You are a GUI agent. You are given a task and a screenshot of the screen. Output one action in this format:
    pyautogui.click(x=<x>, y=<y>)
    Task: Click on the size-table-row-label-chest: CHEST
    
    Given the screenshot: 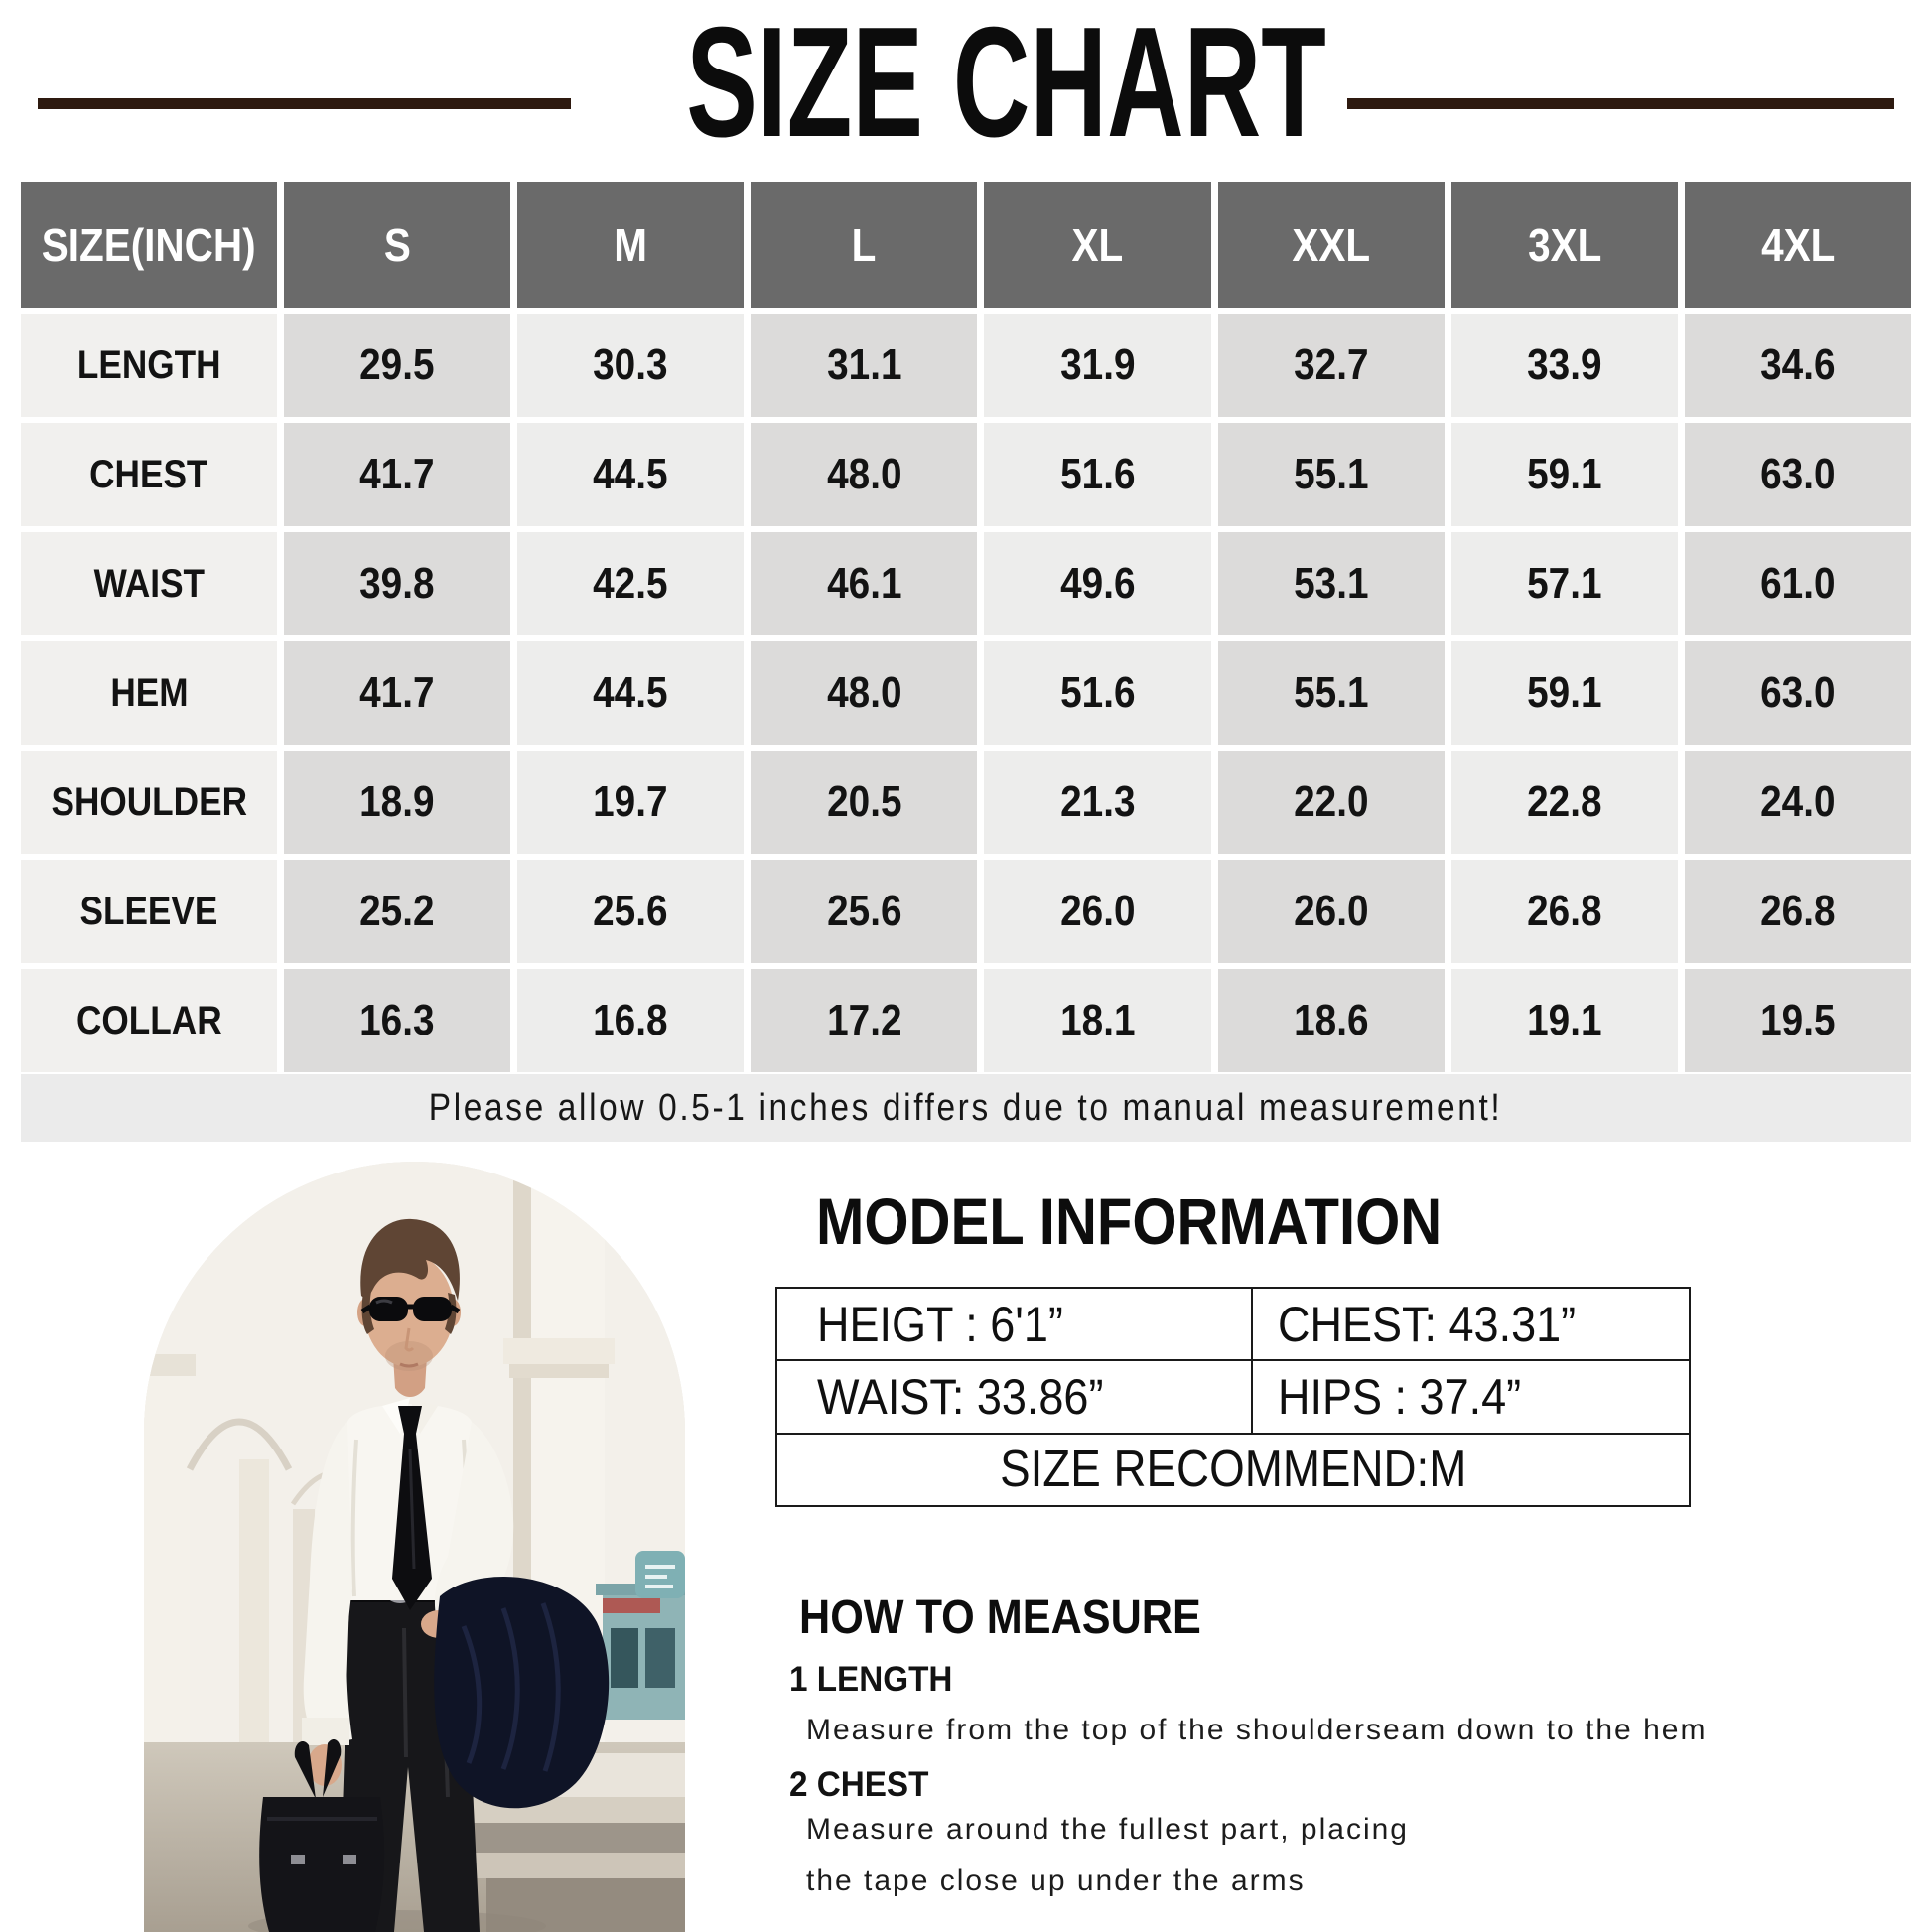 What is the action you would take?
    pyautogui.click(x=149, y=474)
    